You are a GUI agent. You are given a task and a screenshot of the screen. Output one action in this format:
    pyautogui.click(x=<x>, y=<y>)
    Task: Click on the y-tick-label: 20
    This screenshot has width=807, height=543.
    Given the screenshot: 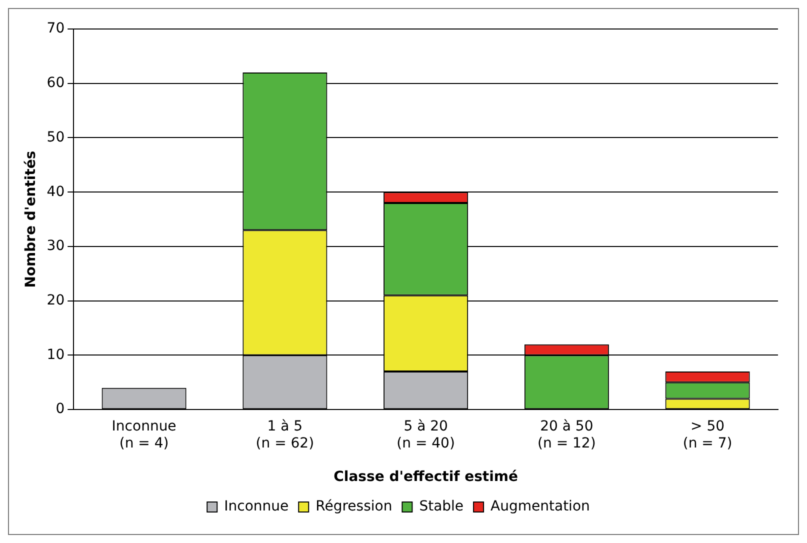 What is the action you would take?
    pyautogui.click(x=55, y=300)
    